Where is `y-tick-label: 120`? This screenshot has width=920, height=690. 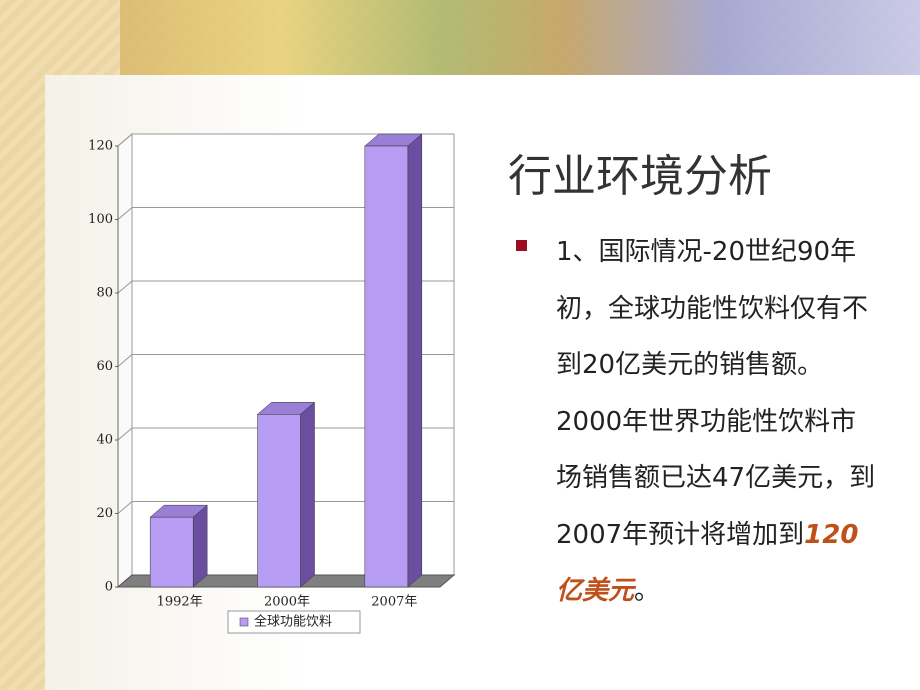 y-tick-label: 120 is located at coordinates (100, 146).